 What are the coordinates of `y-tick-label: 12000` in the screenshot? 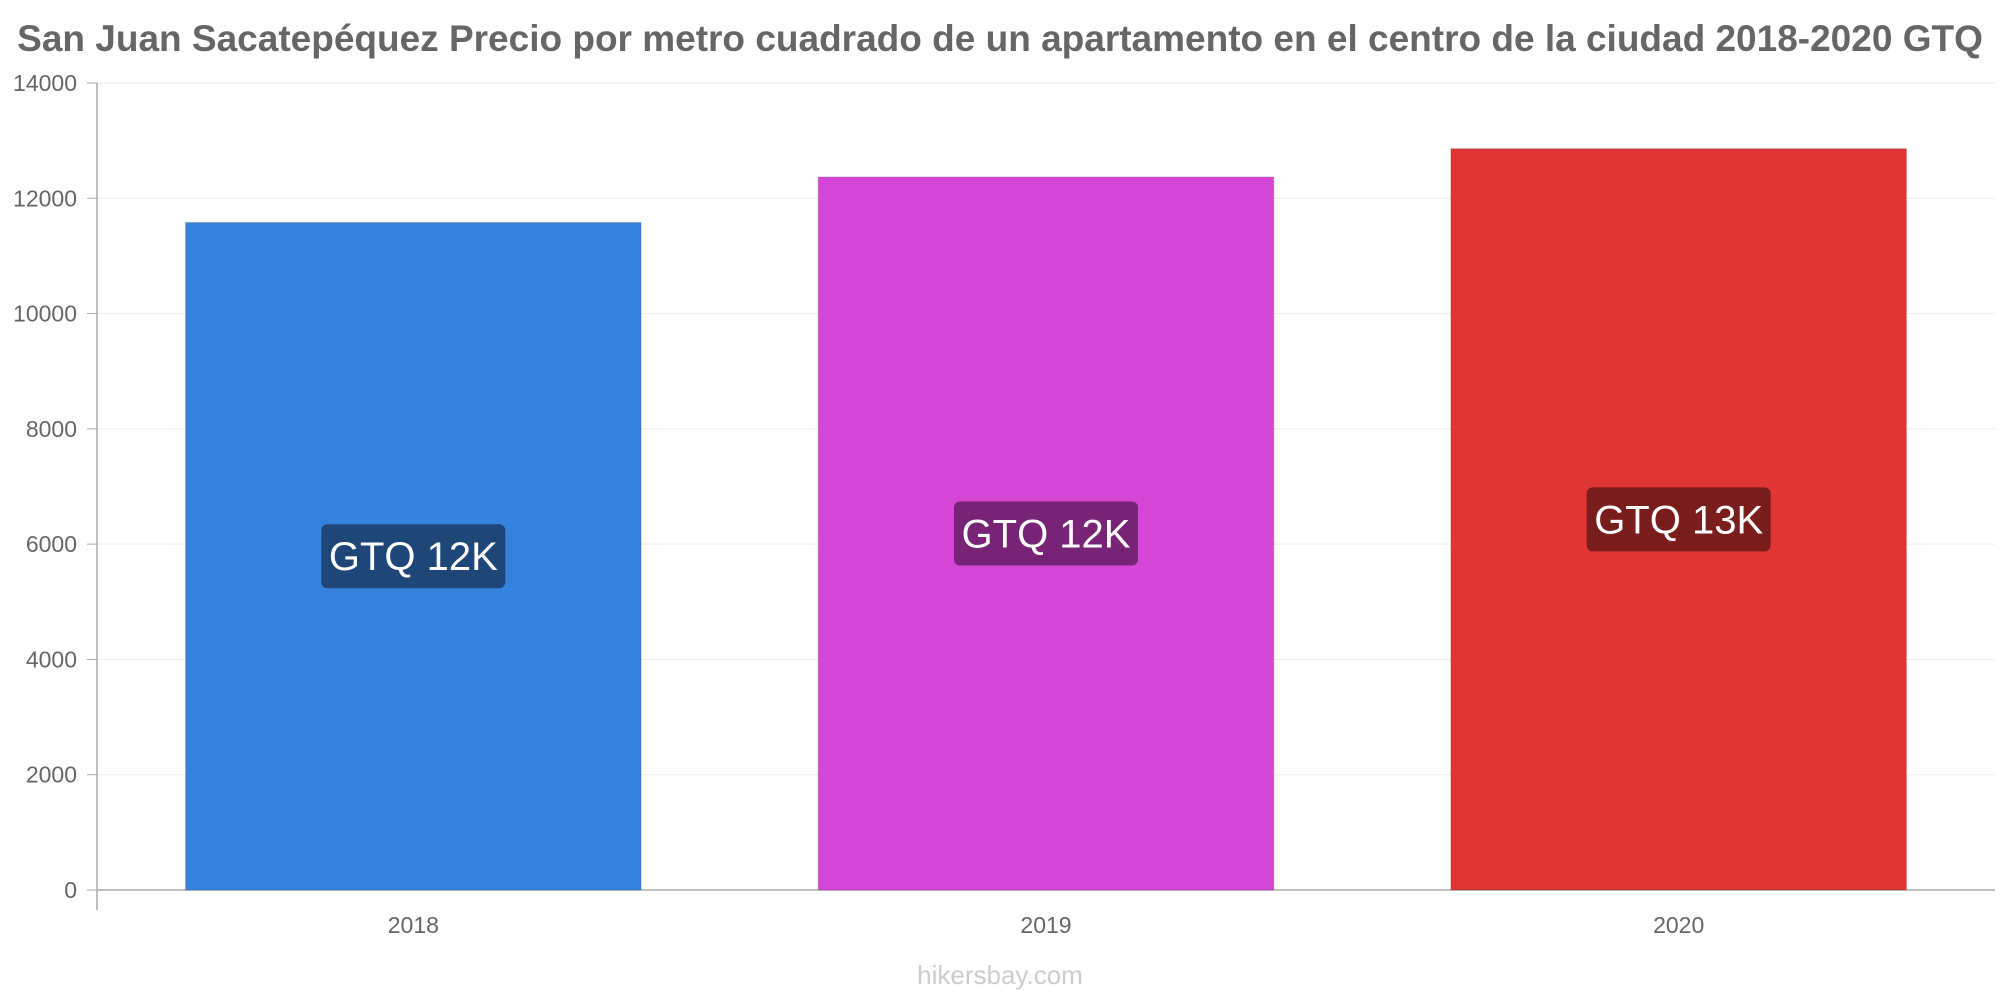 It's located at (45, 198).